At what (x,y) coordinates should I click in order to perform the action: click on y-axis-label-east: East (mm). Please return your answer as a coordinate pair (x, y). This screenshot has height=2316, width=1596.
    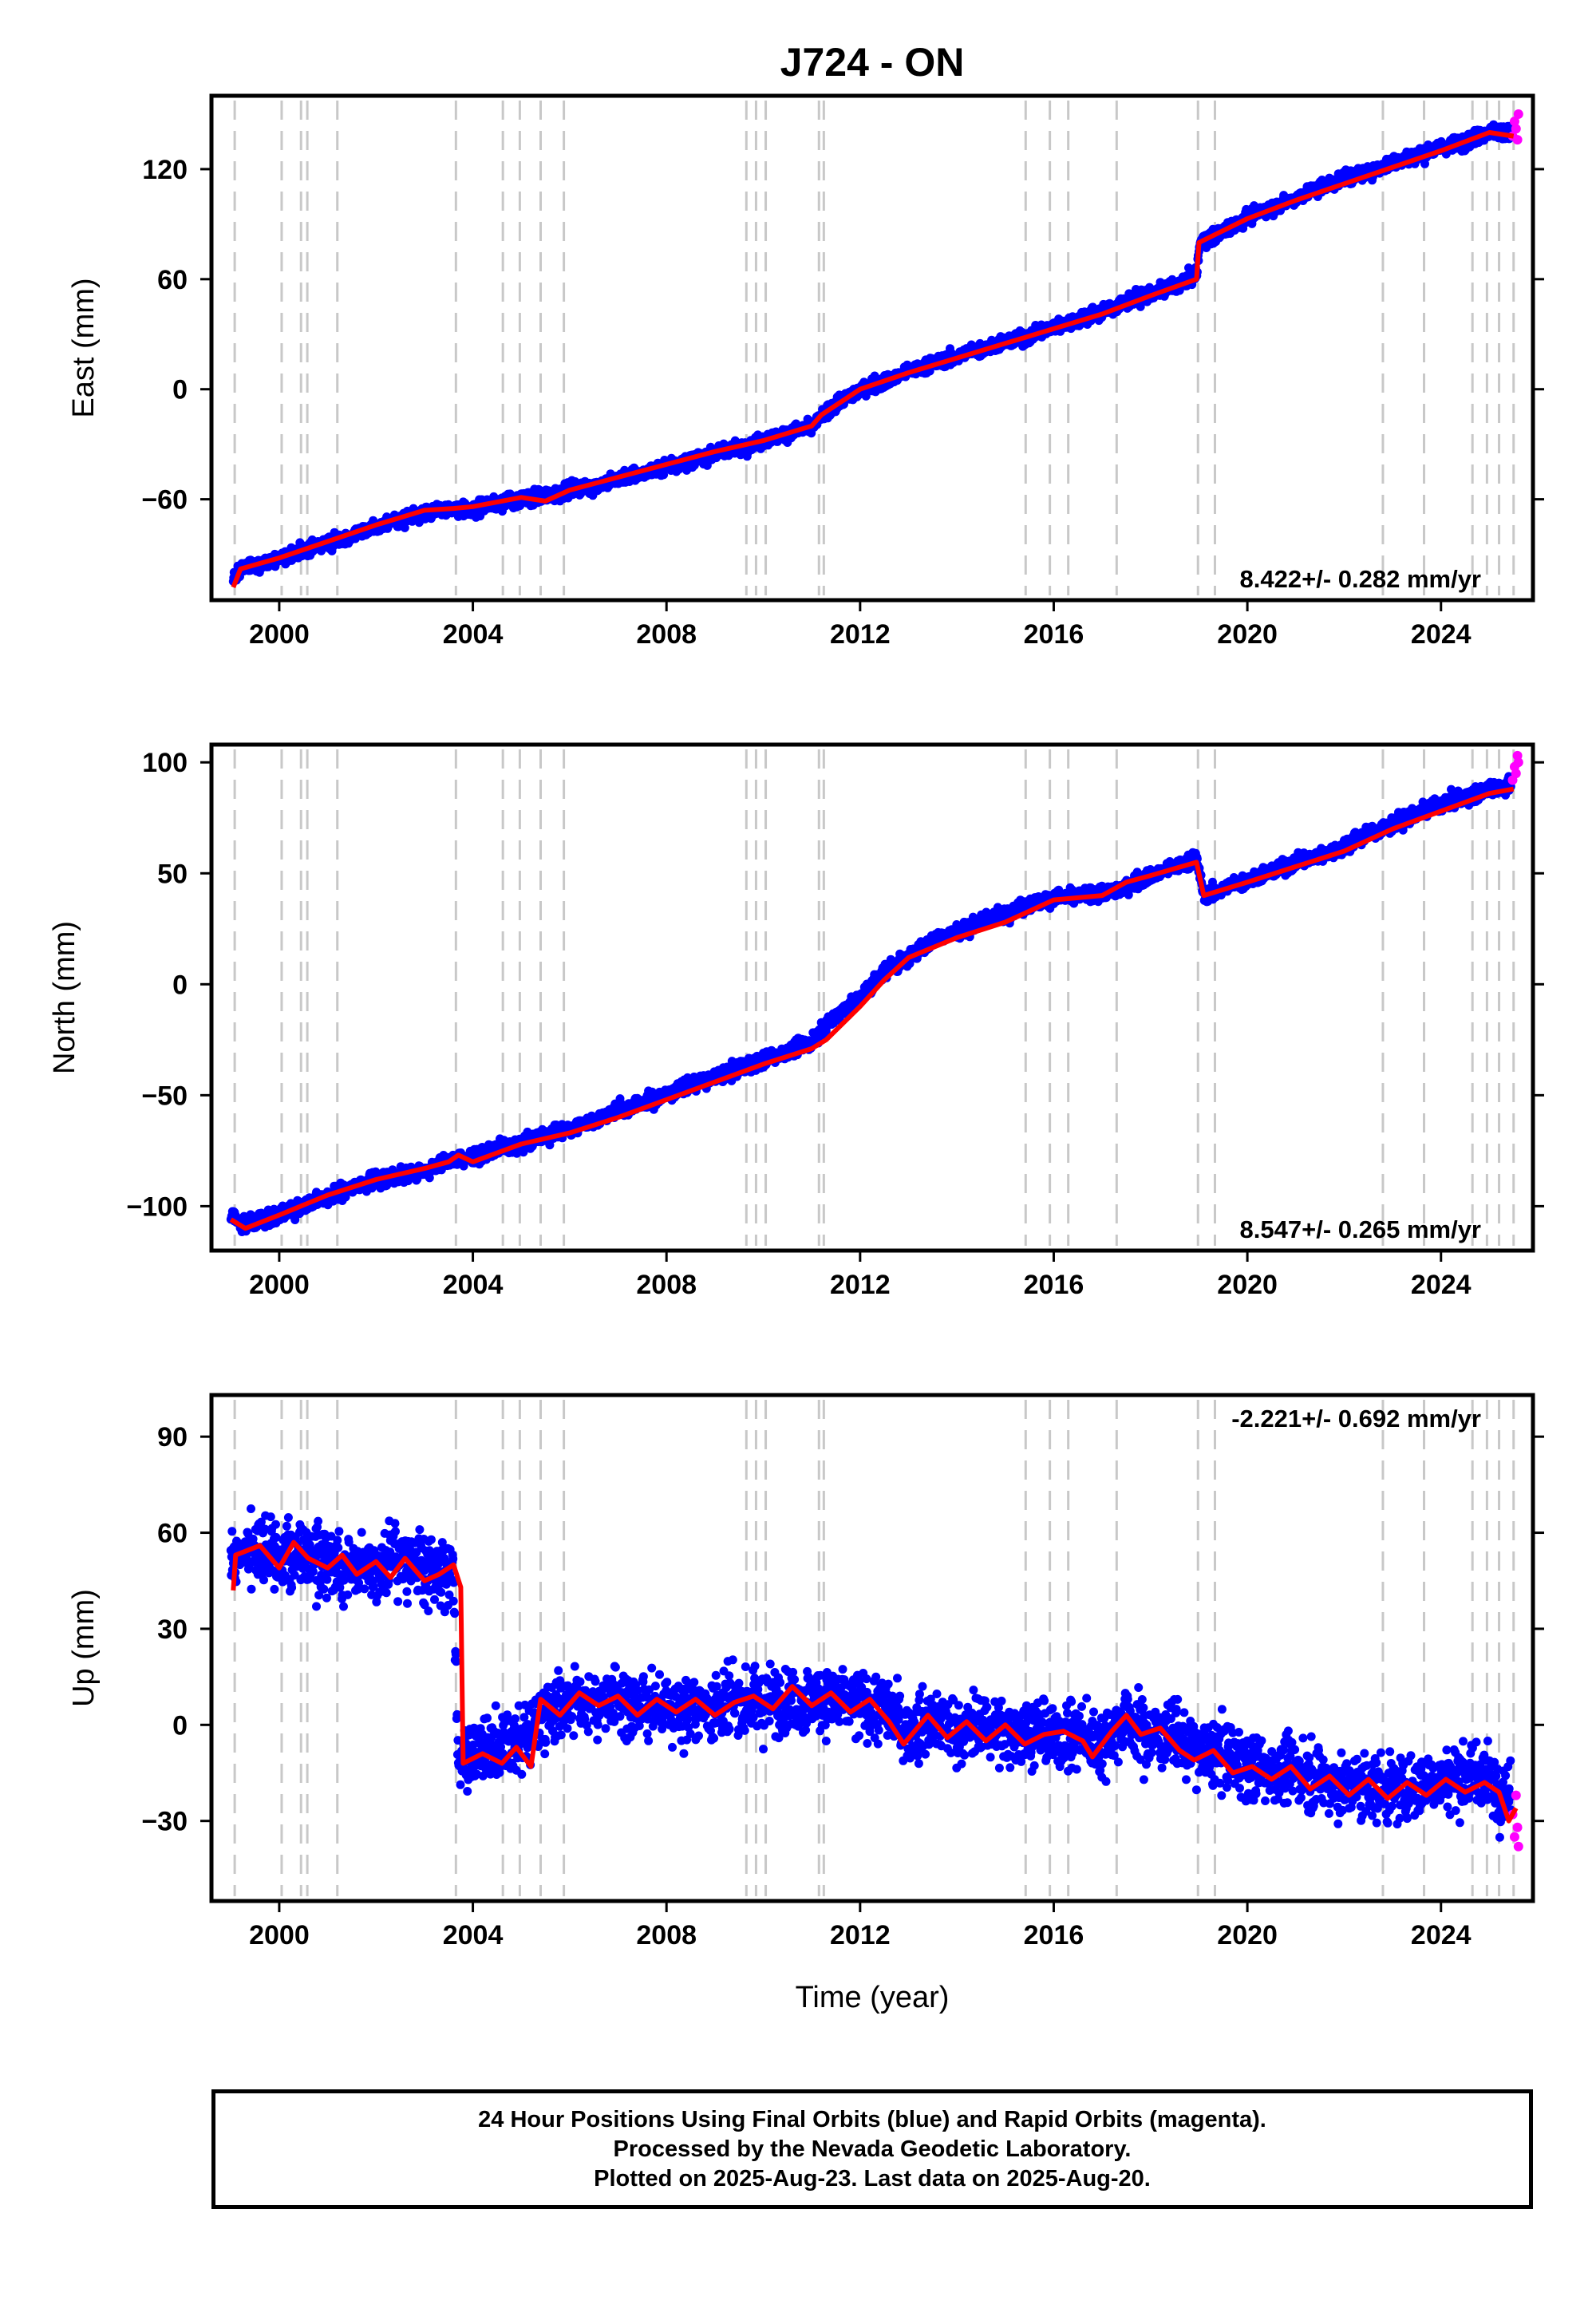
    Looking at the image, I should click on (84, 347).